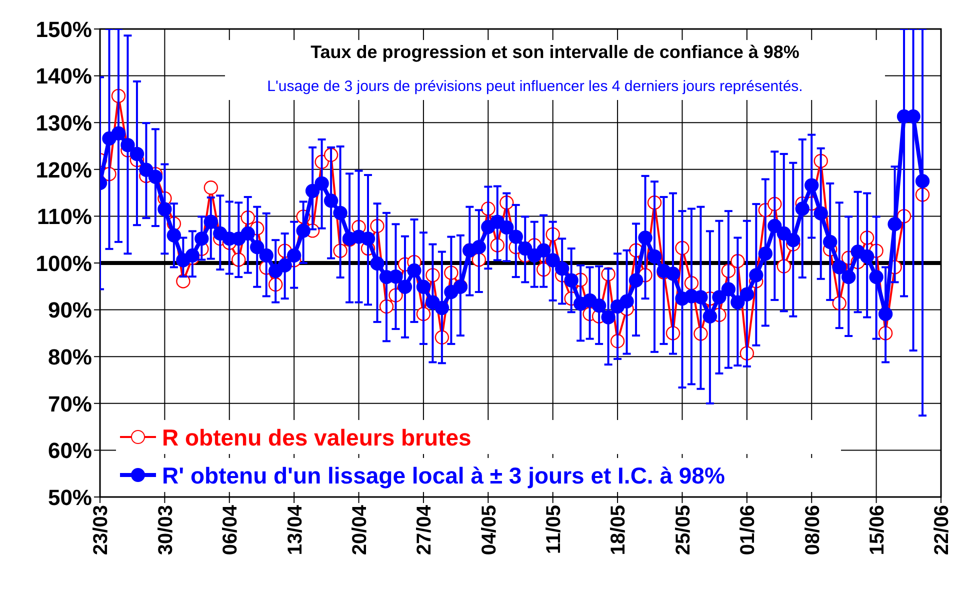 Image resolution: width=970 pixels, height=604 pixels. What do you see at coordinates (70, 497) in the screenshot?
I see `y-tick-label: 50%` at bounding box center [70, 497].